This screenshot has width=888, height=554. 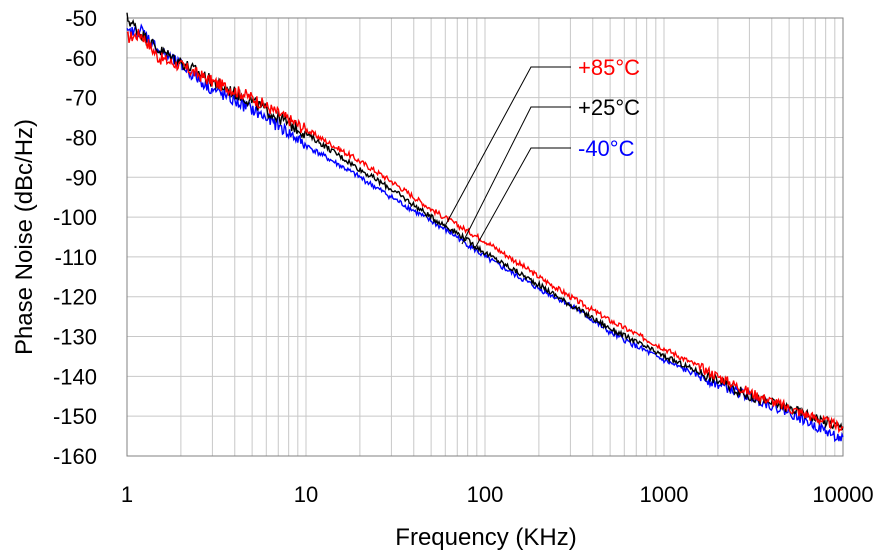 What do you see at coordinates (127, 494) in the screenshot?
I see `x-tick-label: 1` at bounding box center [127, 494].